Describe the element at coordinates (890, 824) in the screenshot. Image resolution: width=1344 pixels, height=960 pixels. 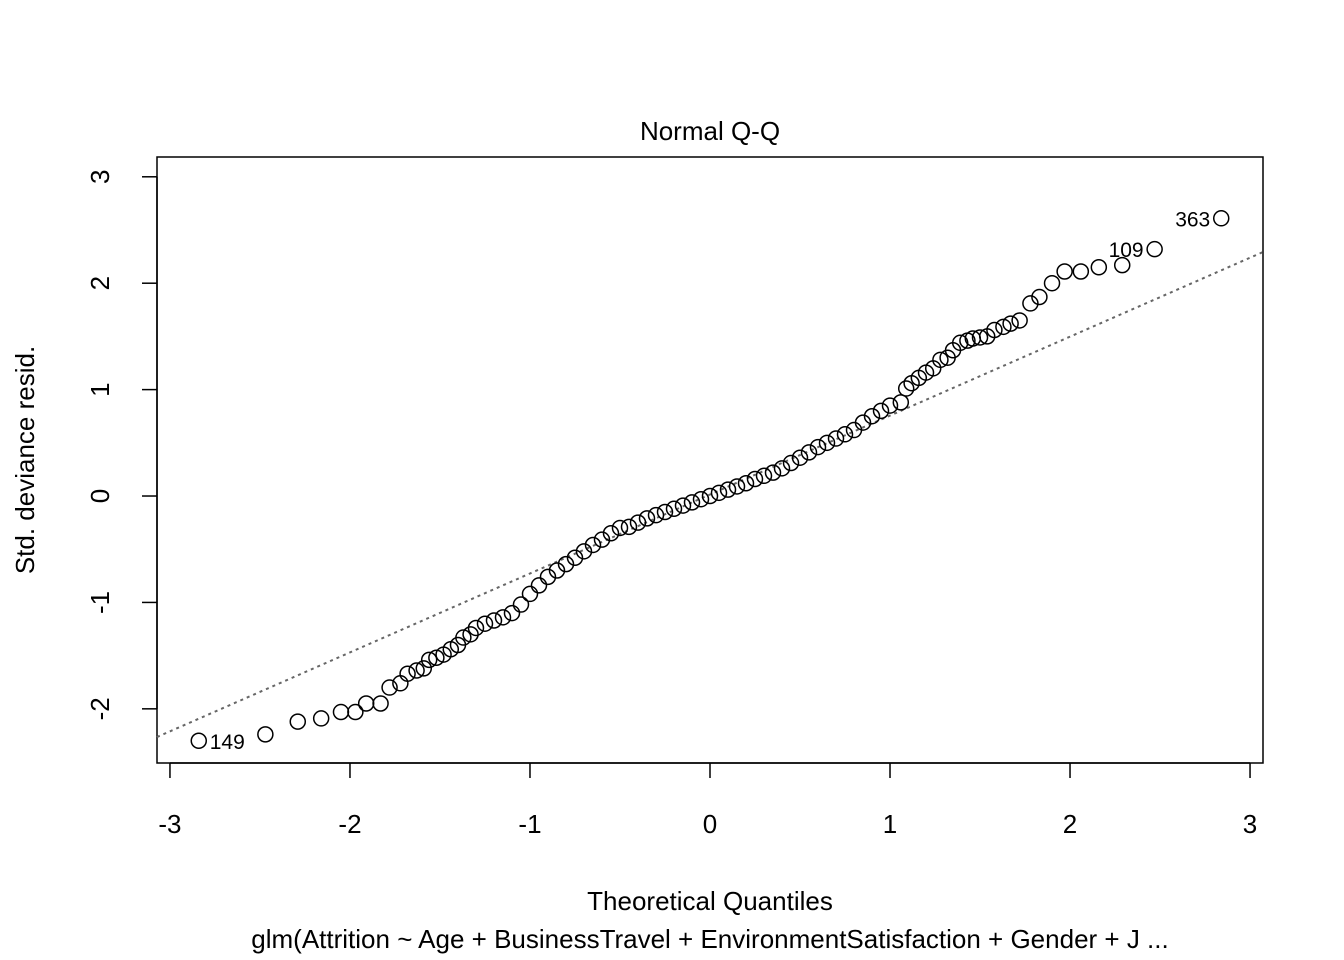
I see `x-tick-label: 1` at that location.